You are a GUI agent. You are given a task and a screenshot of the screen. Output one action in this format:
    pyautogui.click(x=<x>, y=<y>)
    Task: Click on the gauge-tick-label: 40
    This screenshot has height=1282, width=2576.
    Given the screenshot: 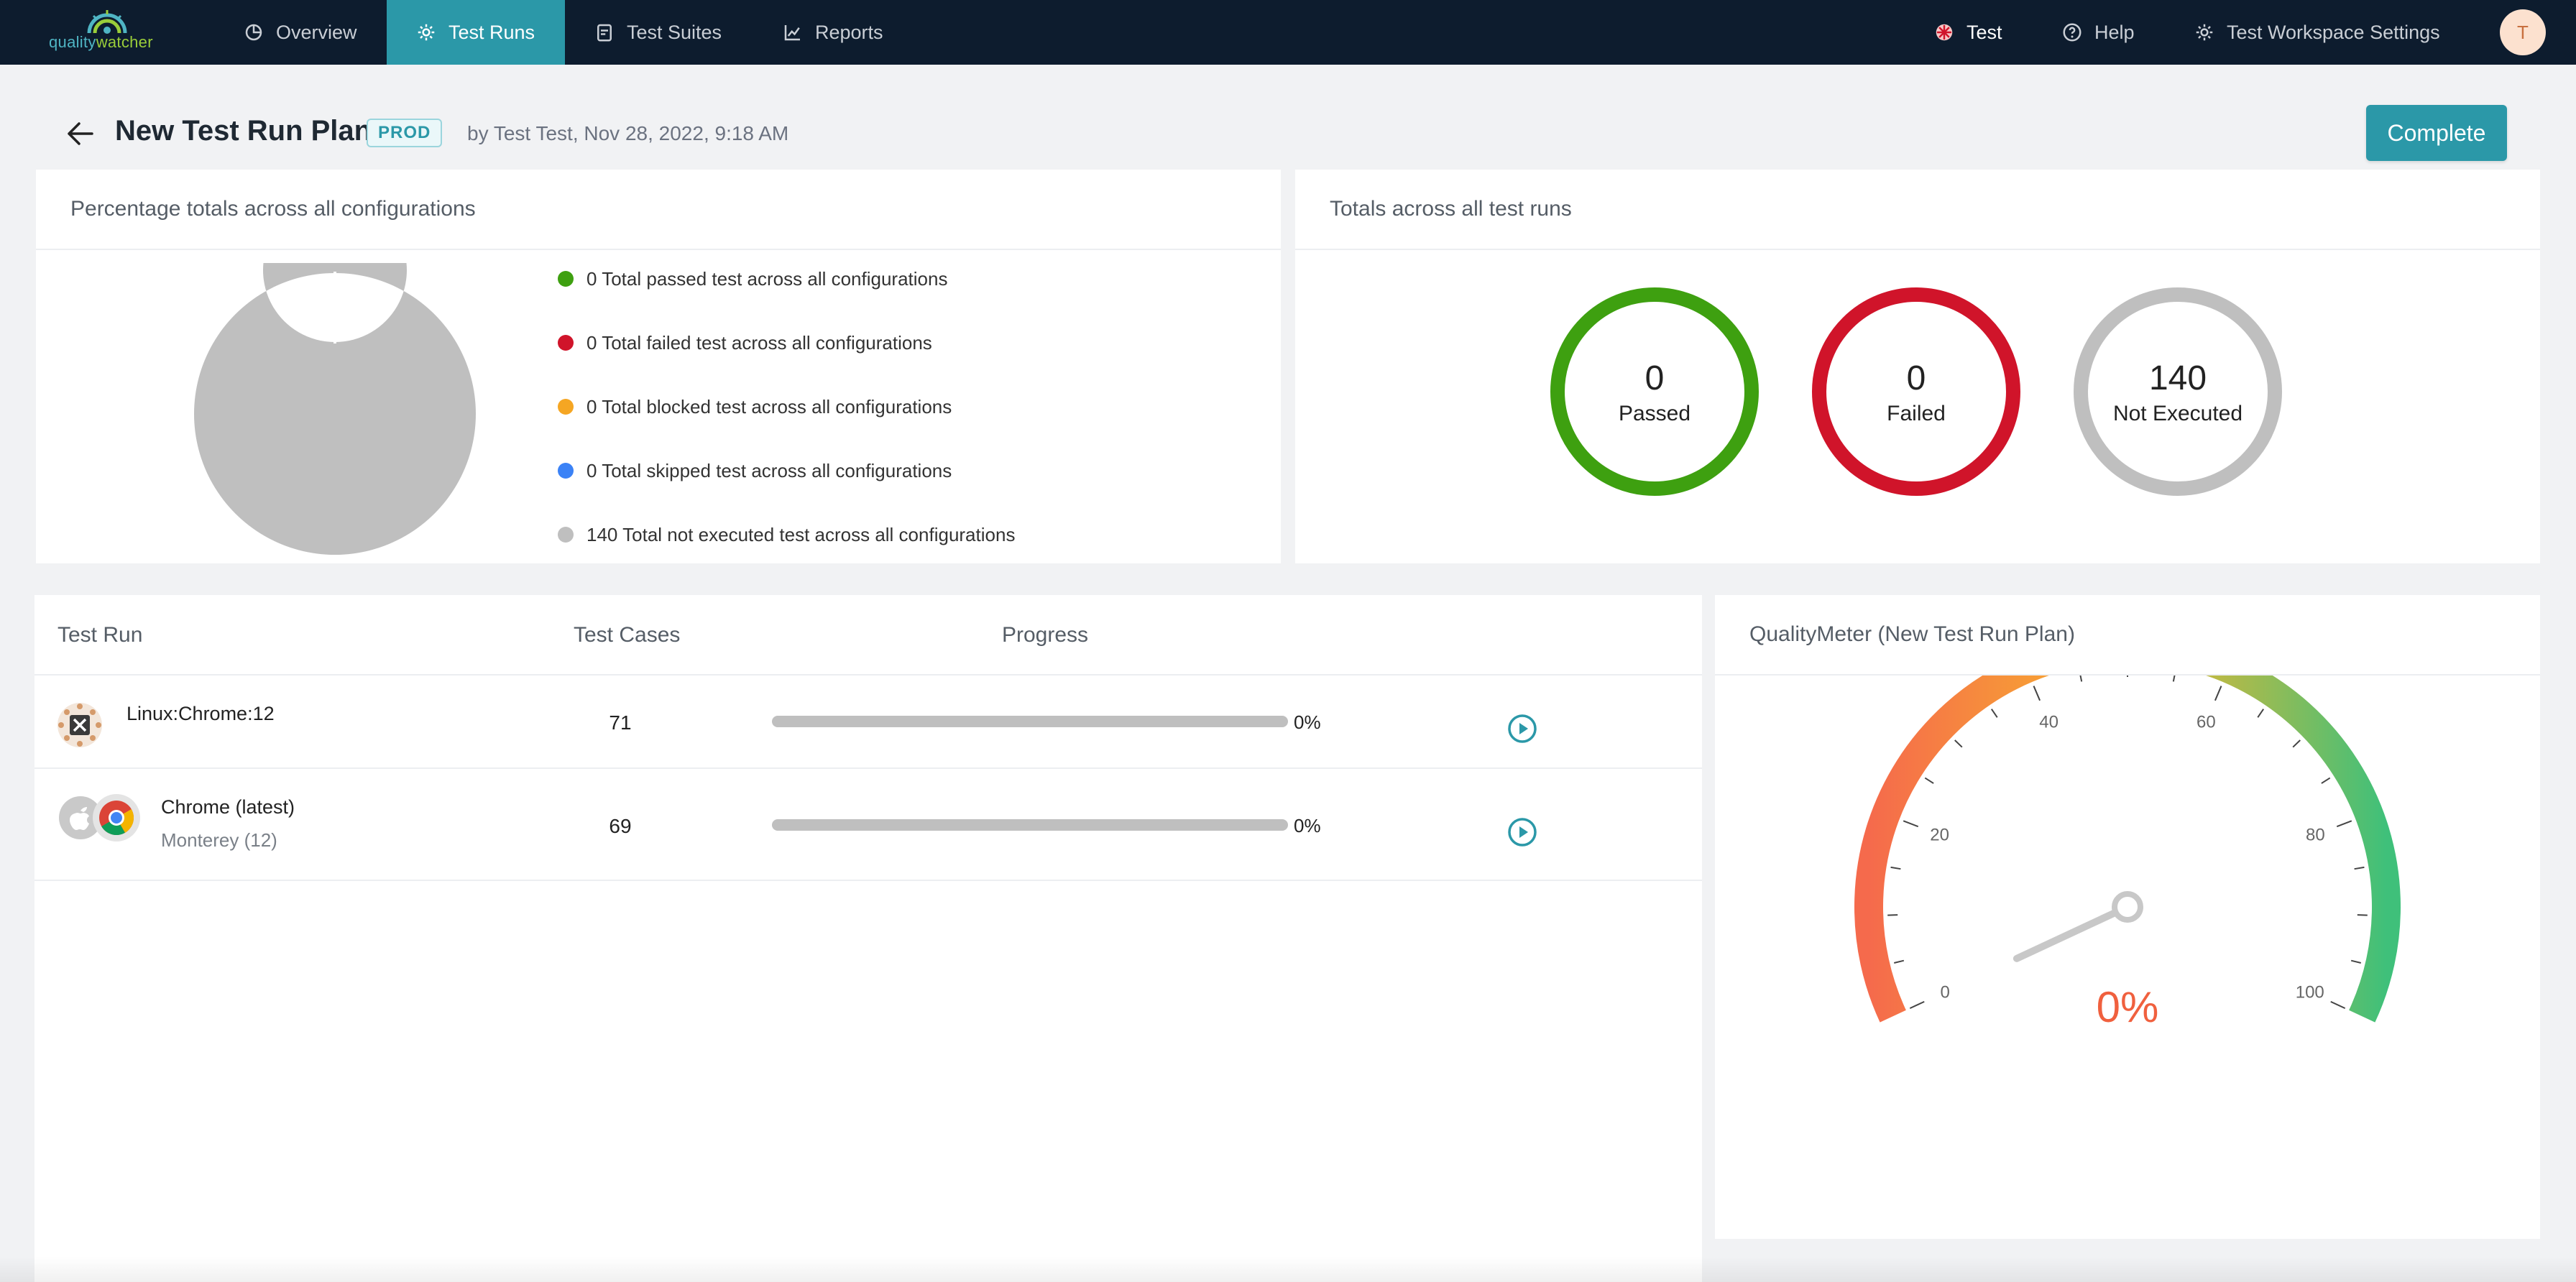 What is the action you would take?
    pyautogui.click(x=2048, y=722)
    